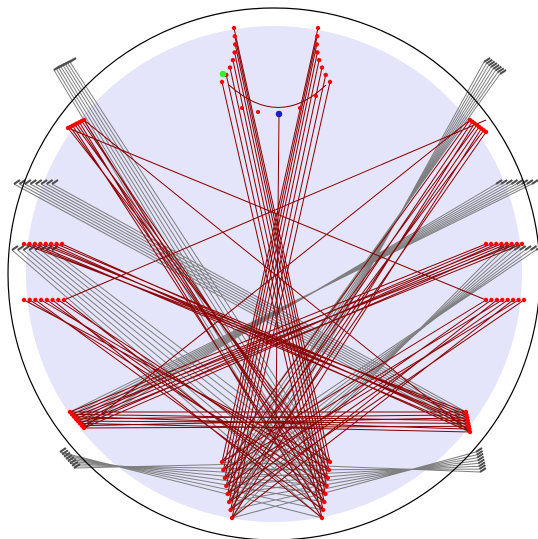 The width and height of the screenshot is (538, 539). I want to click on highlight-point, so click(223, 74).